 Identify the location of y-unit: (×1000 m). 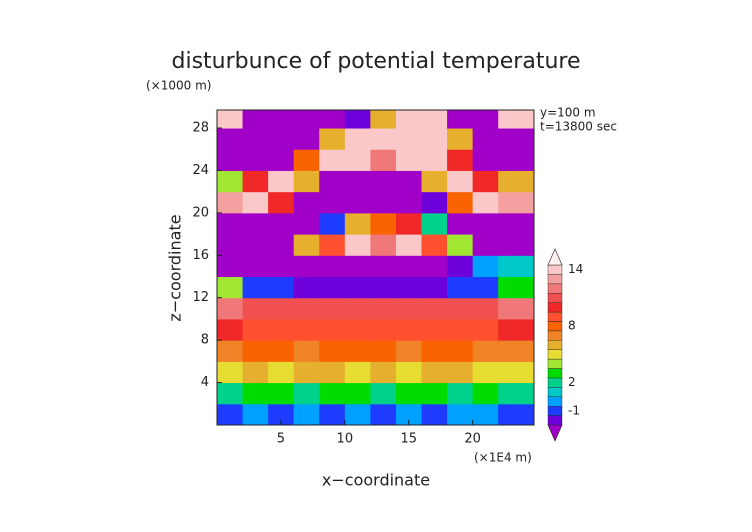
(178, 86).